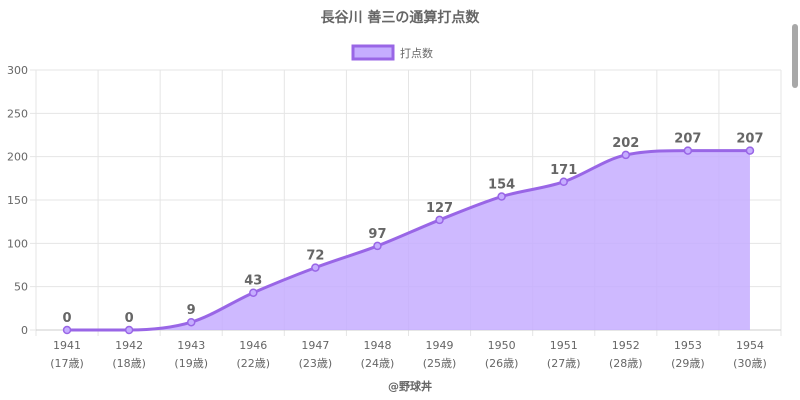  What do you see at coordinates (439, 208) in the screenshot?
I see `data-label: 127` at bounding box center [439, 208].